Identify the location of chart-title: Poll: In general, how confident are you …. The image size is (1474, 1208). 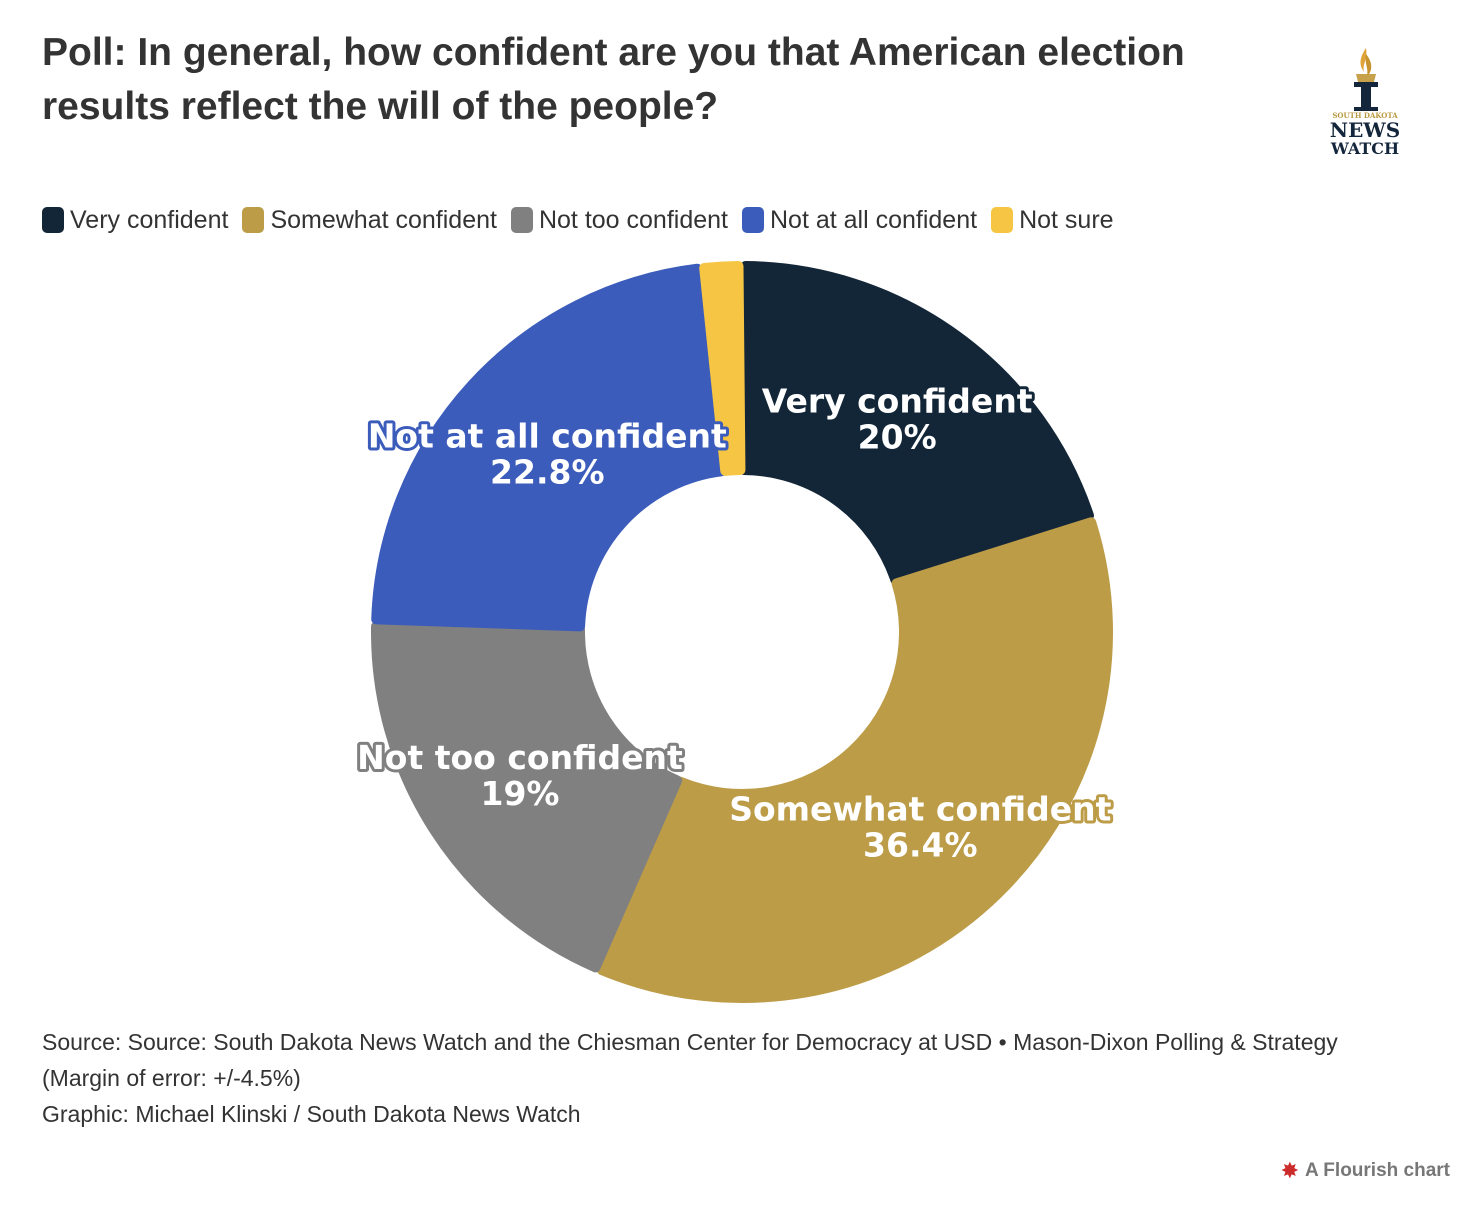
(613, 79).